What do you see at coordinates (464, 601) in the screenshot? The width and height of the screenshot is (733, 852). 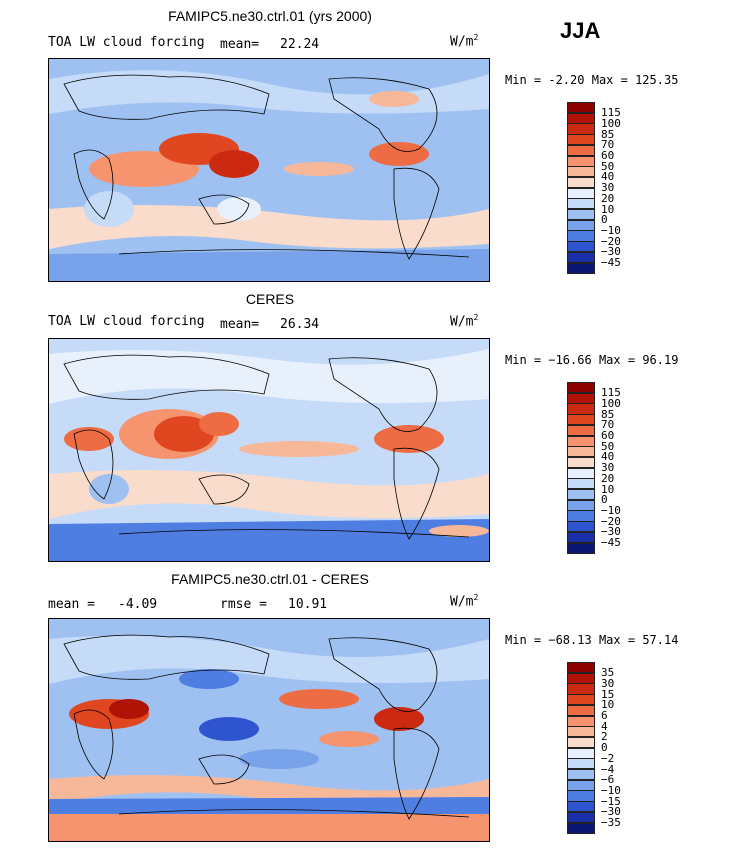 I see `panel-3-units: W/m2` at bounding box center [464, 601].